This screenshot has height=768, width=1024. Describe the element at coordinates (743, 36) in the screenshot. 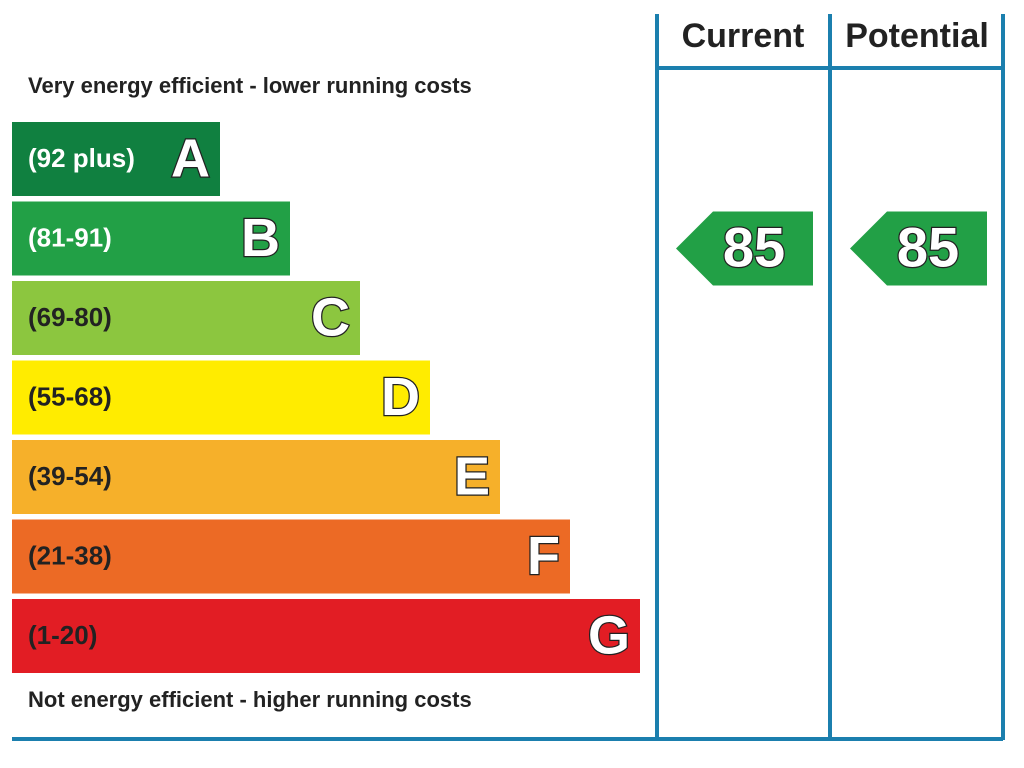

I see `current-header: Current` at that location.